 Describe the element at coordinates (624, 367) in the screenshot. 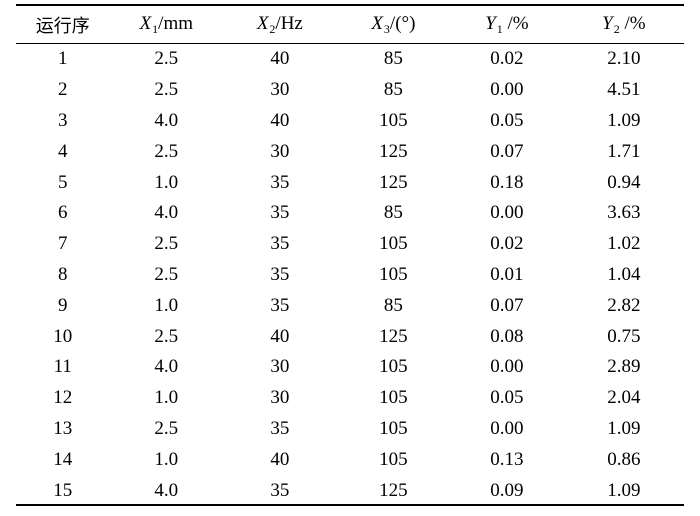

I see `cell-y2: 2.89` at that location.